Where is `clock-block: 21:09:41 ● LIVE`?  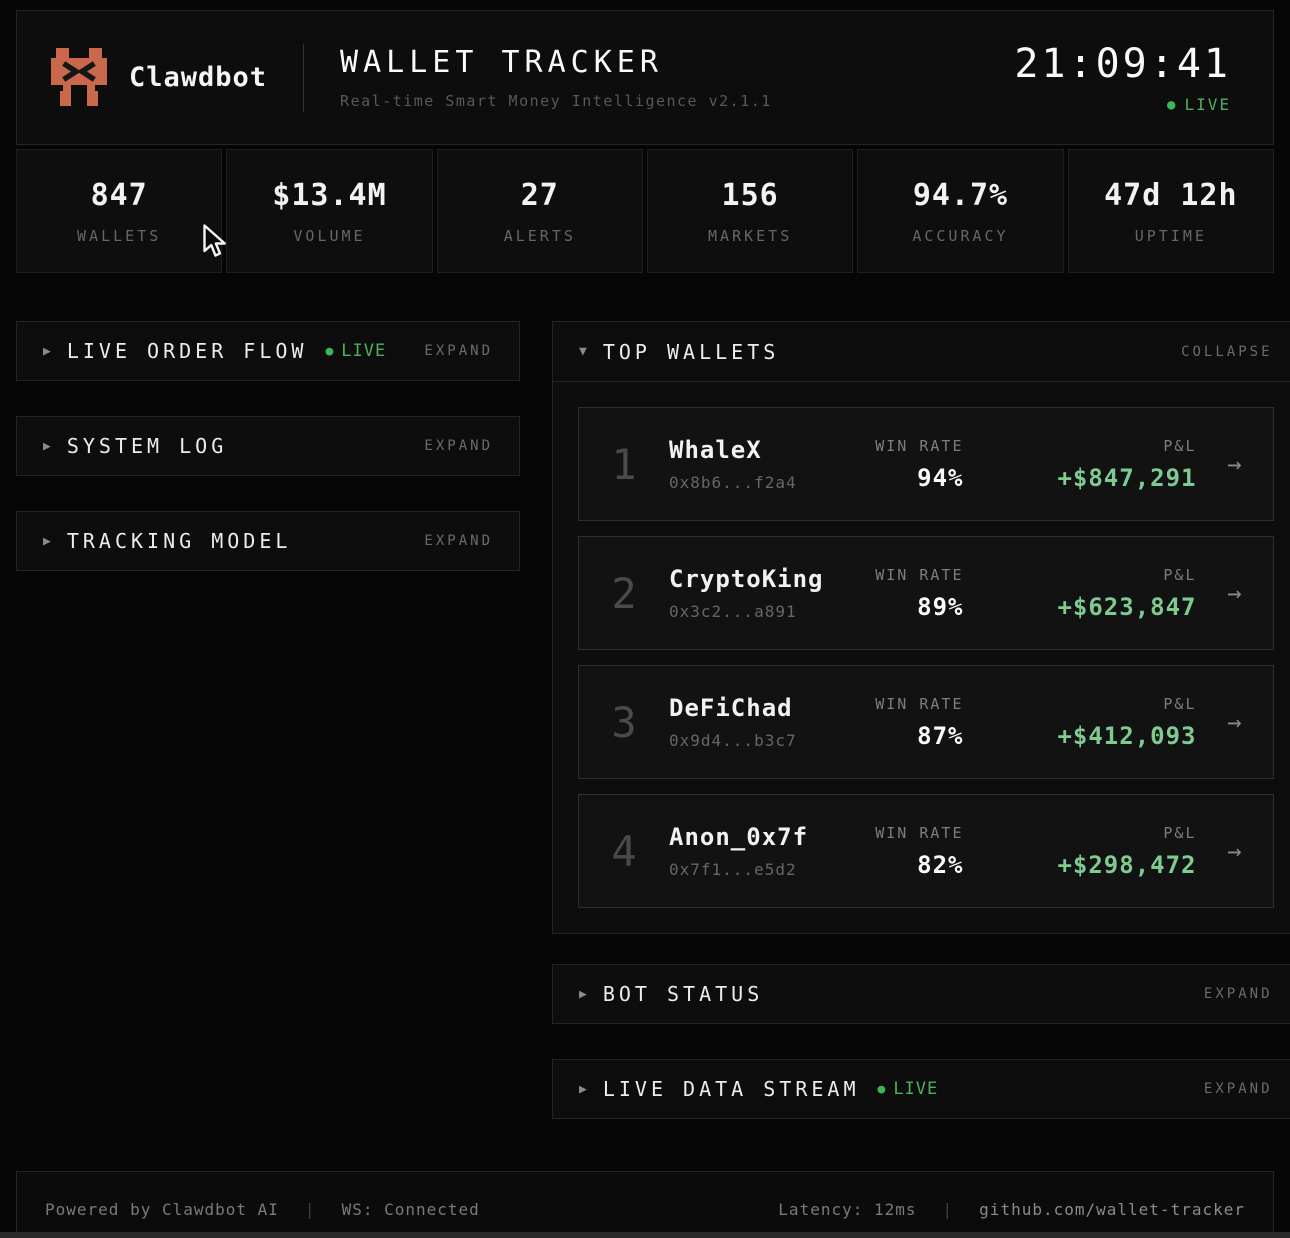
clock-block: 21:09:41 ● LIVE is located at coordinates (1122, 77).